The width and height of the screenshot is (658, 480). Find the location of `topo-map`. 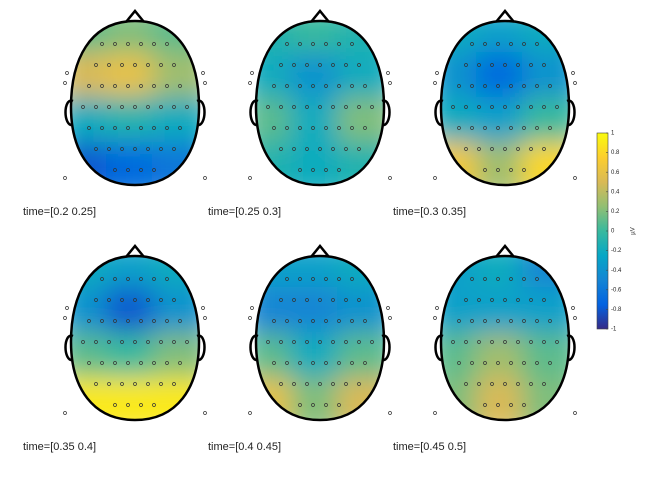

topo-map is located at coordinates (505, 103).